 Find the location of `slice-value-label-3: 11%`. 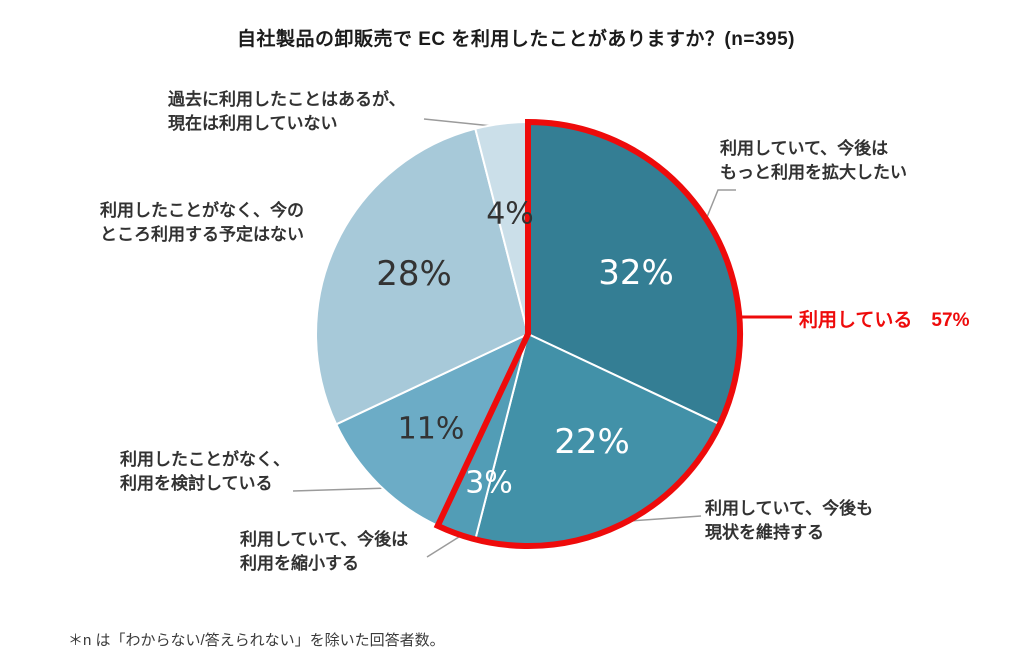

slice-value-label-3: 11% is located at coordinates (431, 429).